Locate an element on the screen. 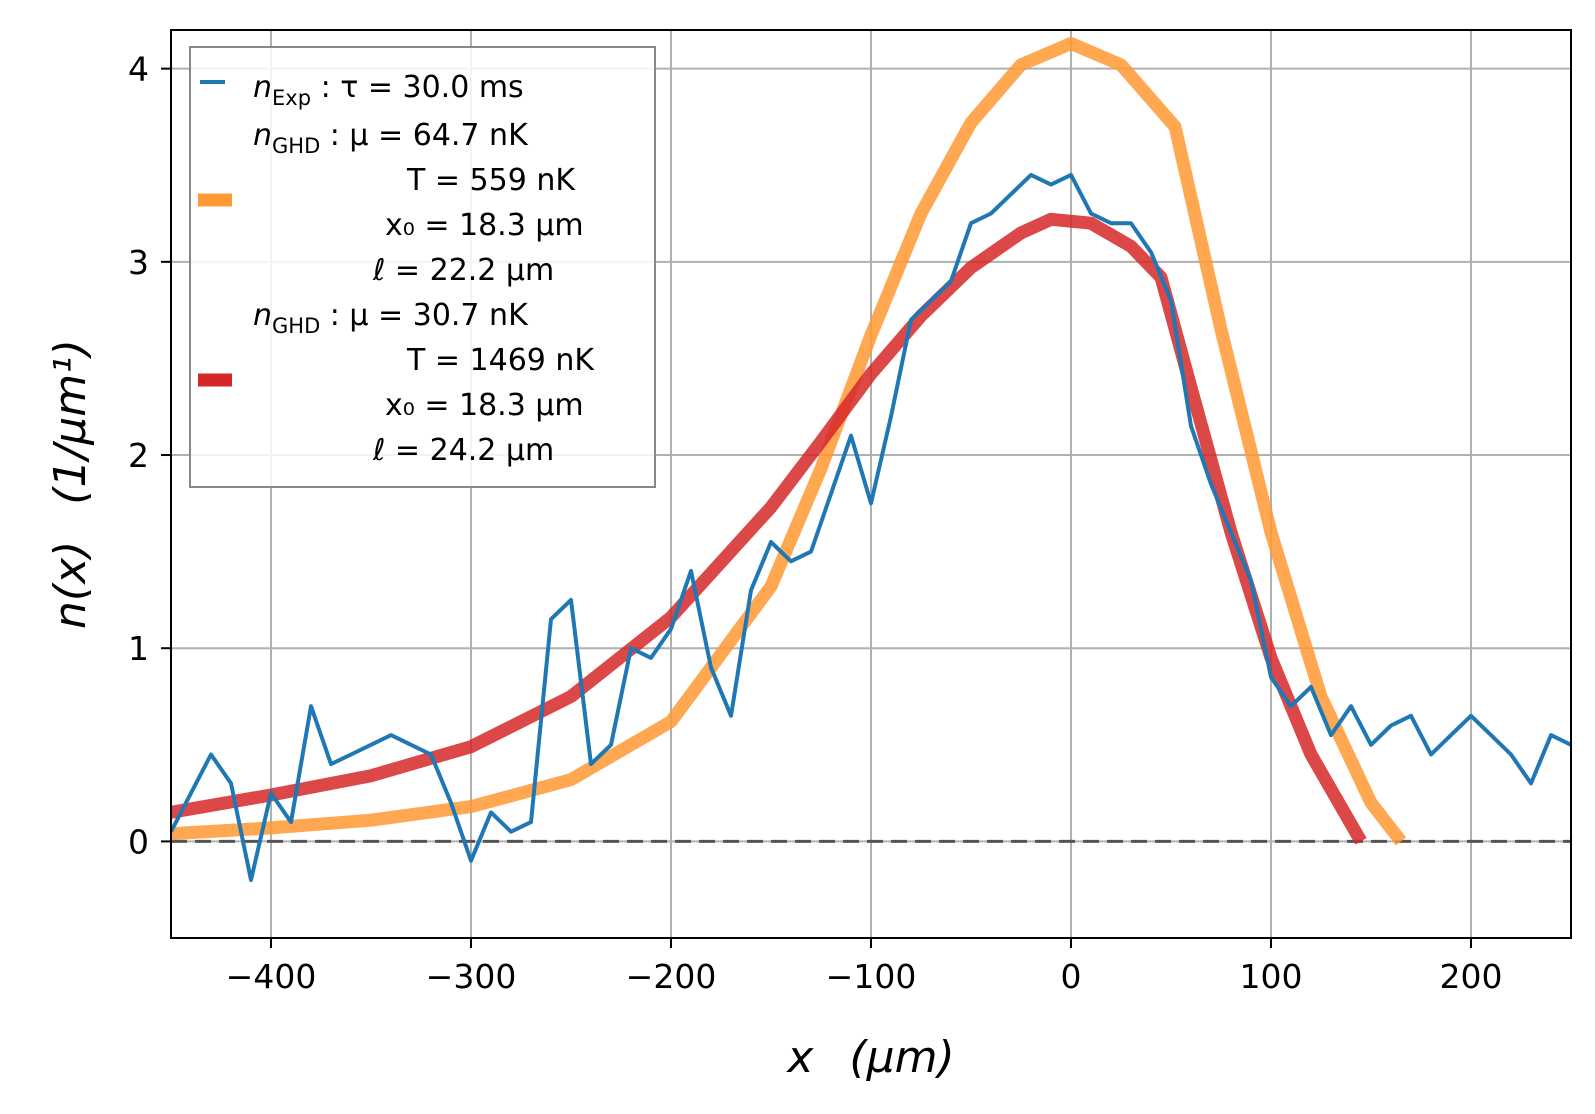  legend-box is located at coordinates (422, 267).